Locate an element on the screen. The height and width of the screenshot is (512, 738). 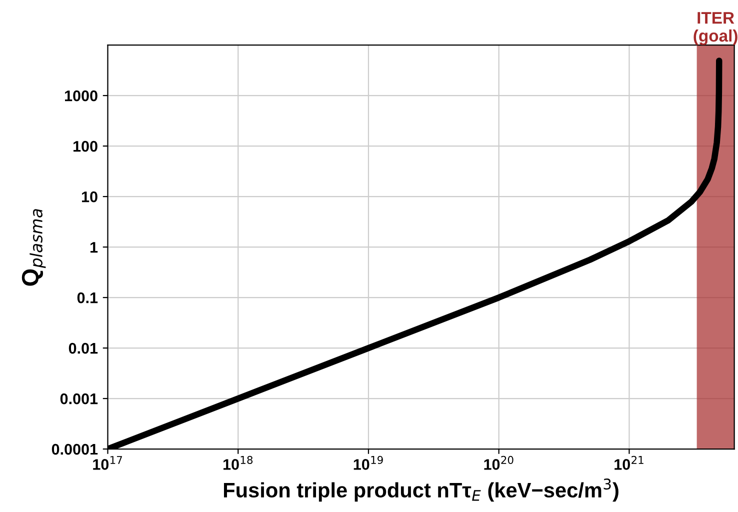
y-tick-label: 100 is located at coordinates (86, 146).